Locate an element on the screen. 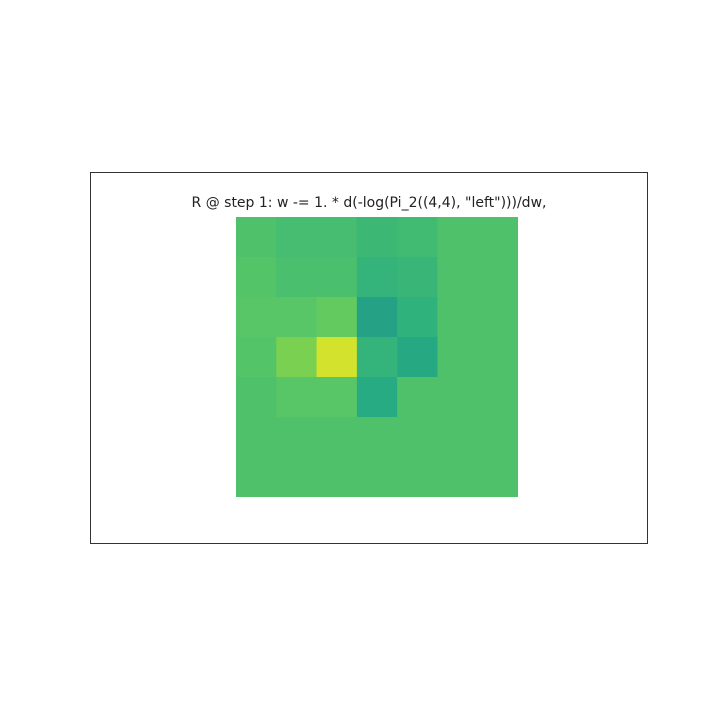 This screenshot has width=720, height=720. heatmap-cell-r1-c0 is located at coordinates (256, 277).